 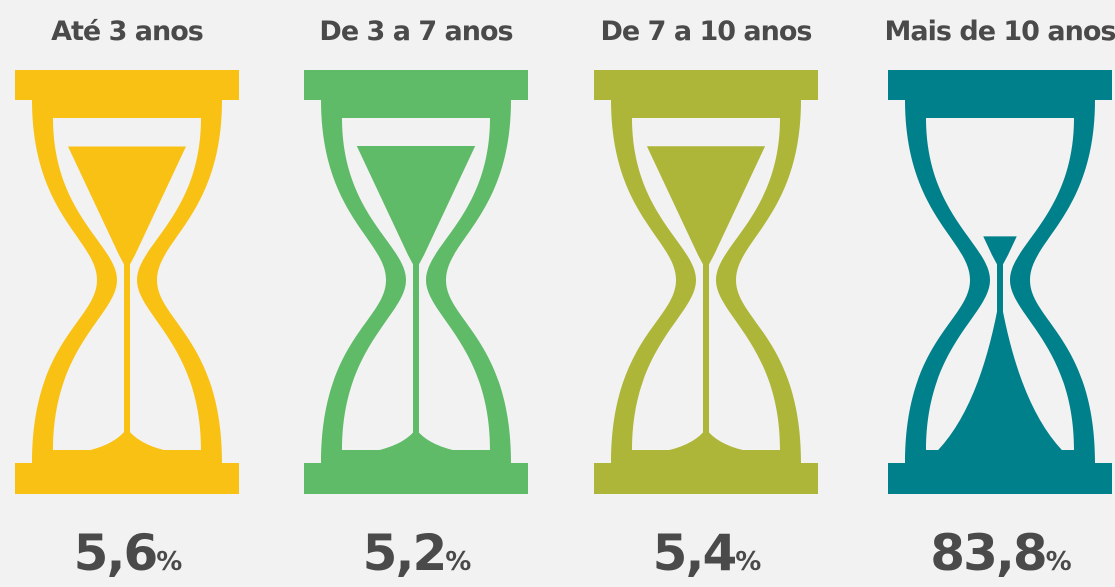 I want to click on value-label: 83,8%, so click(x=1000, y=553).